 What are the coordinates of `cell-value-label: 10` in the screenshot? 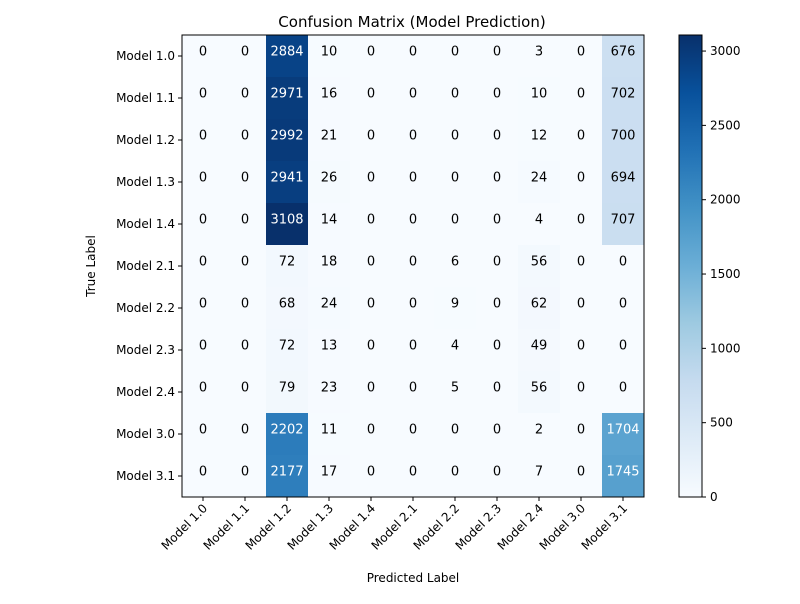 It's located at (539, 94).